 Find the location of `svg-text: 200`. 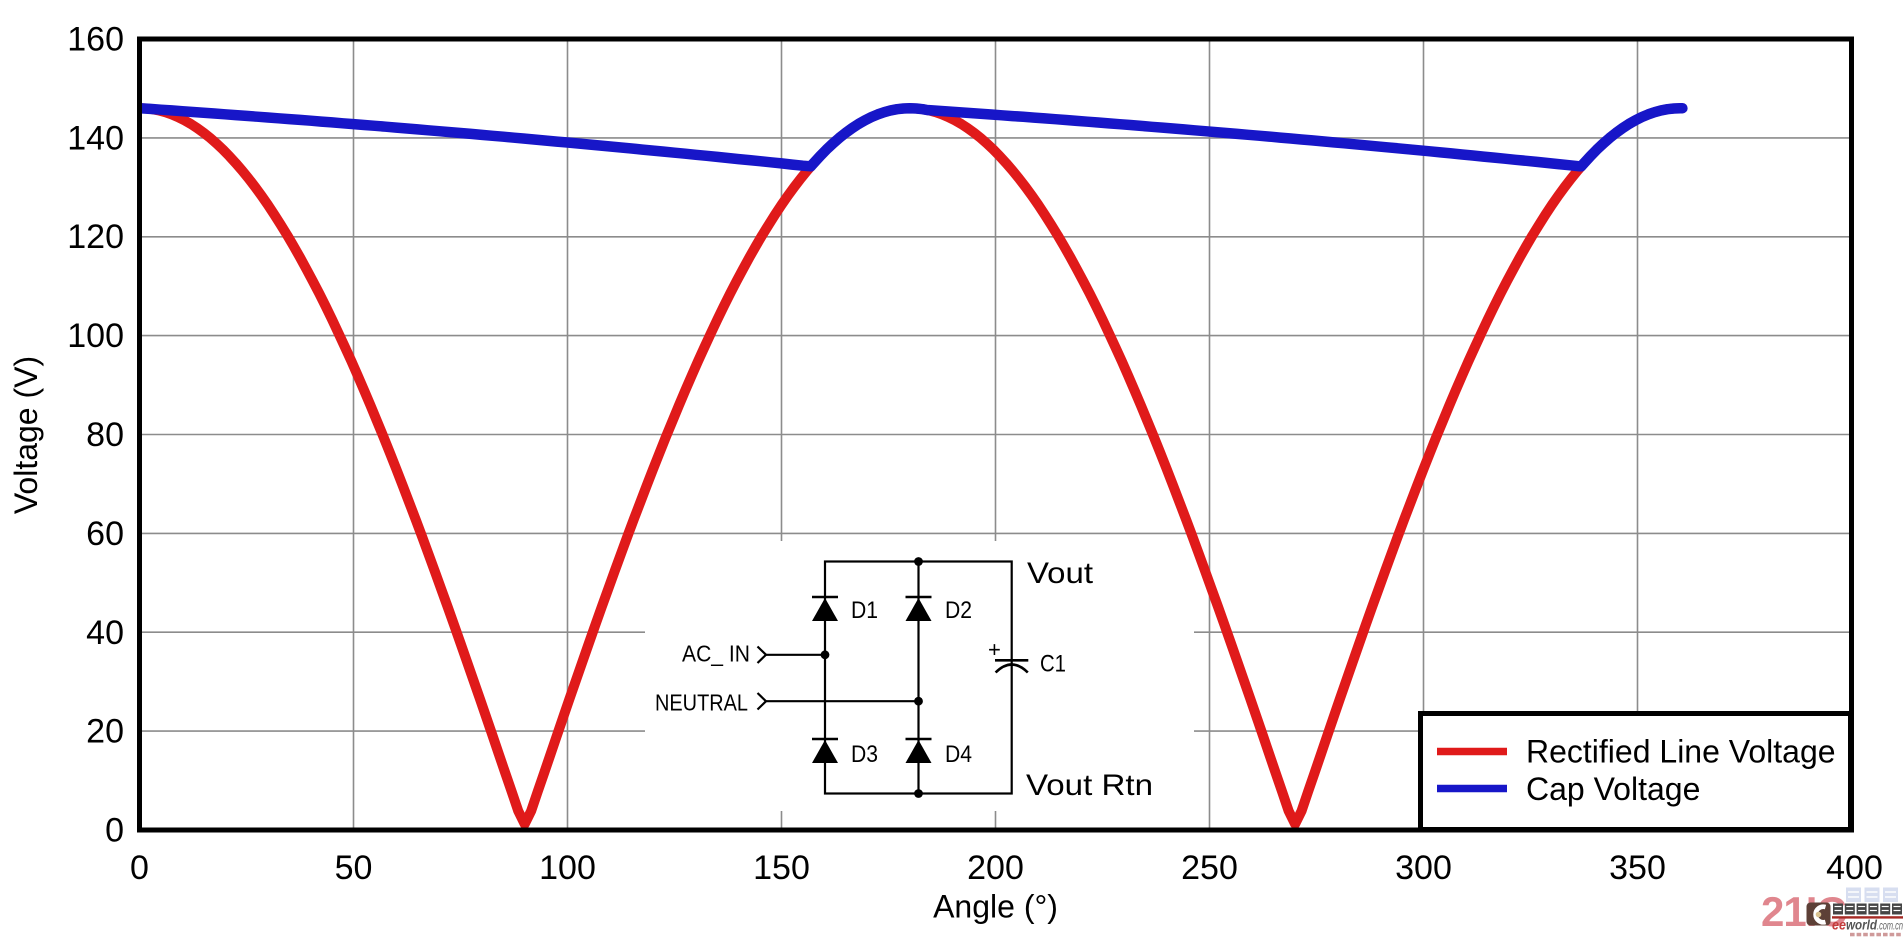

svg-text: 200 is located at coordinates (995, 868).